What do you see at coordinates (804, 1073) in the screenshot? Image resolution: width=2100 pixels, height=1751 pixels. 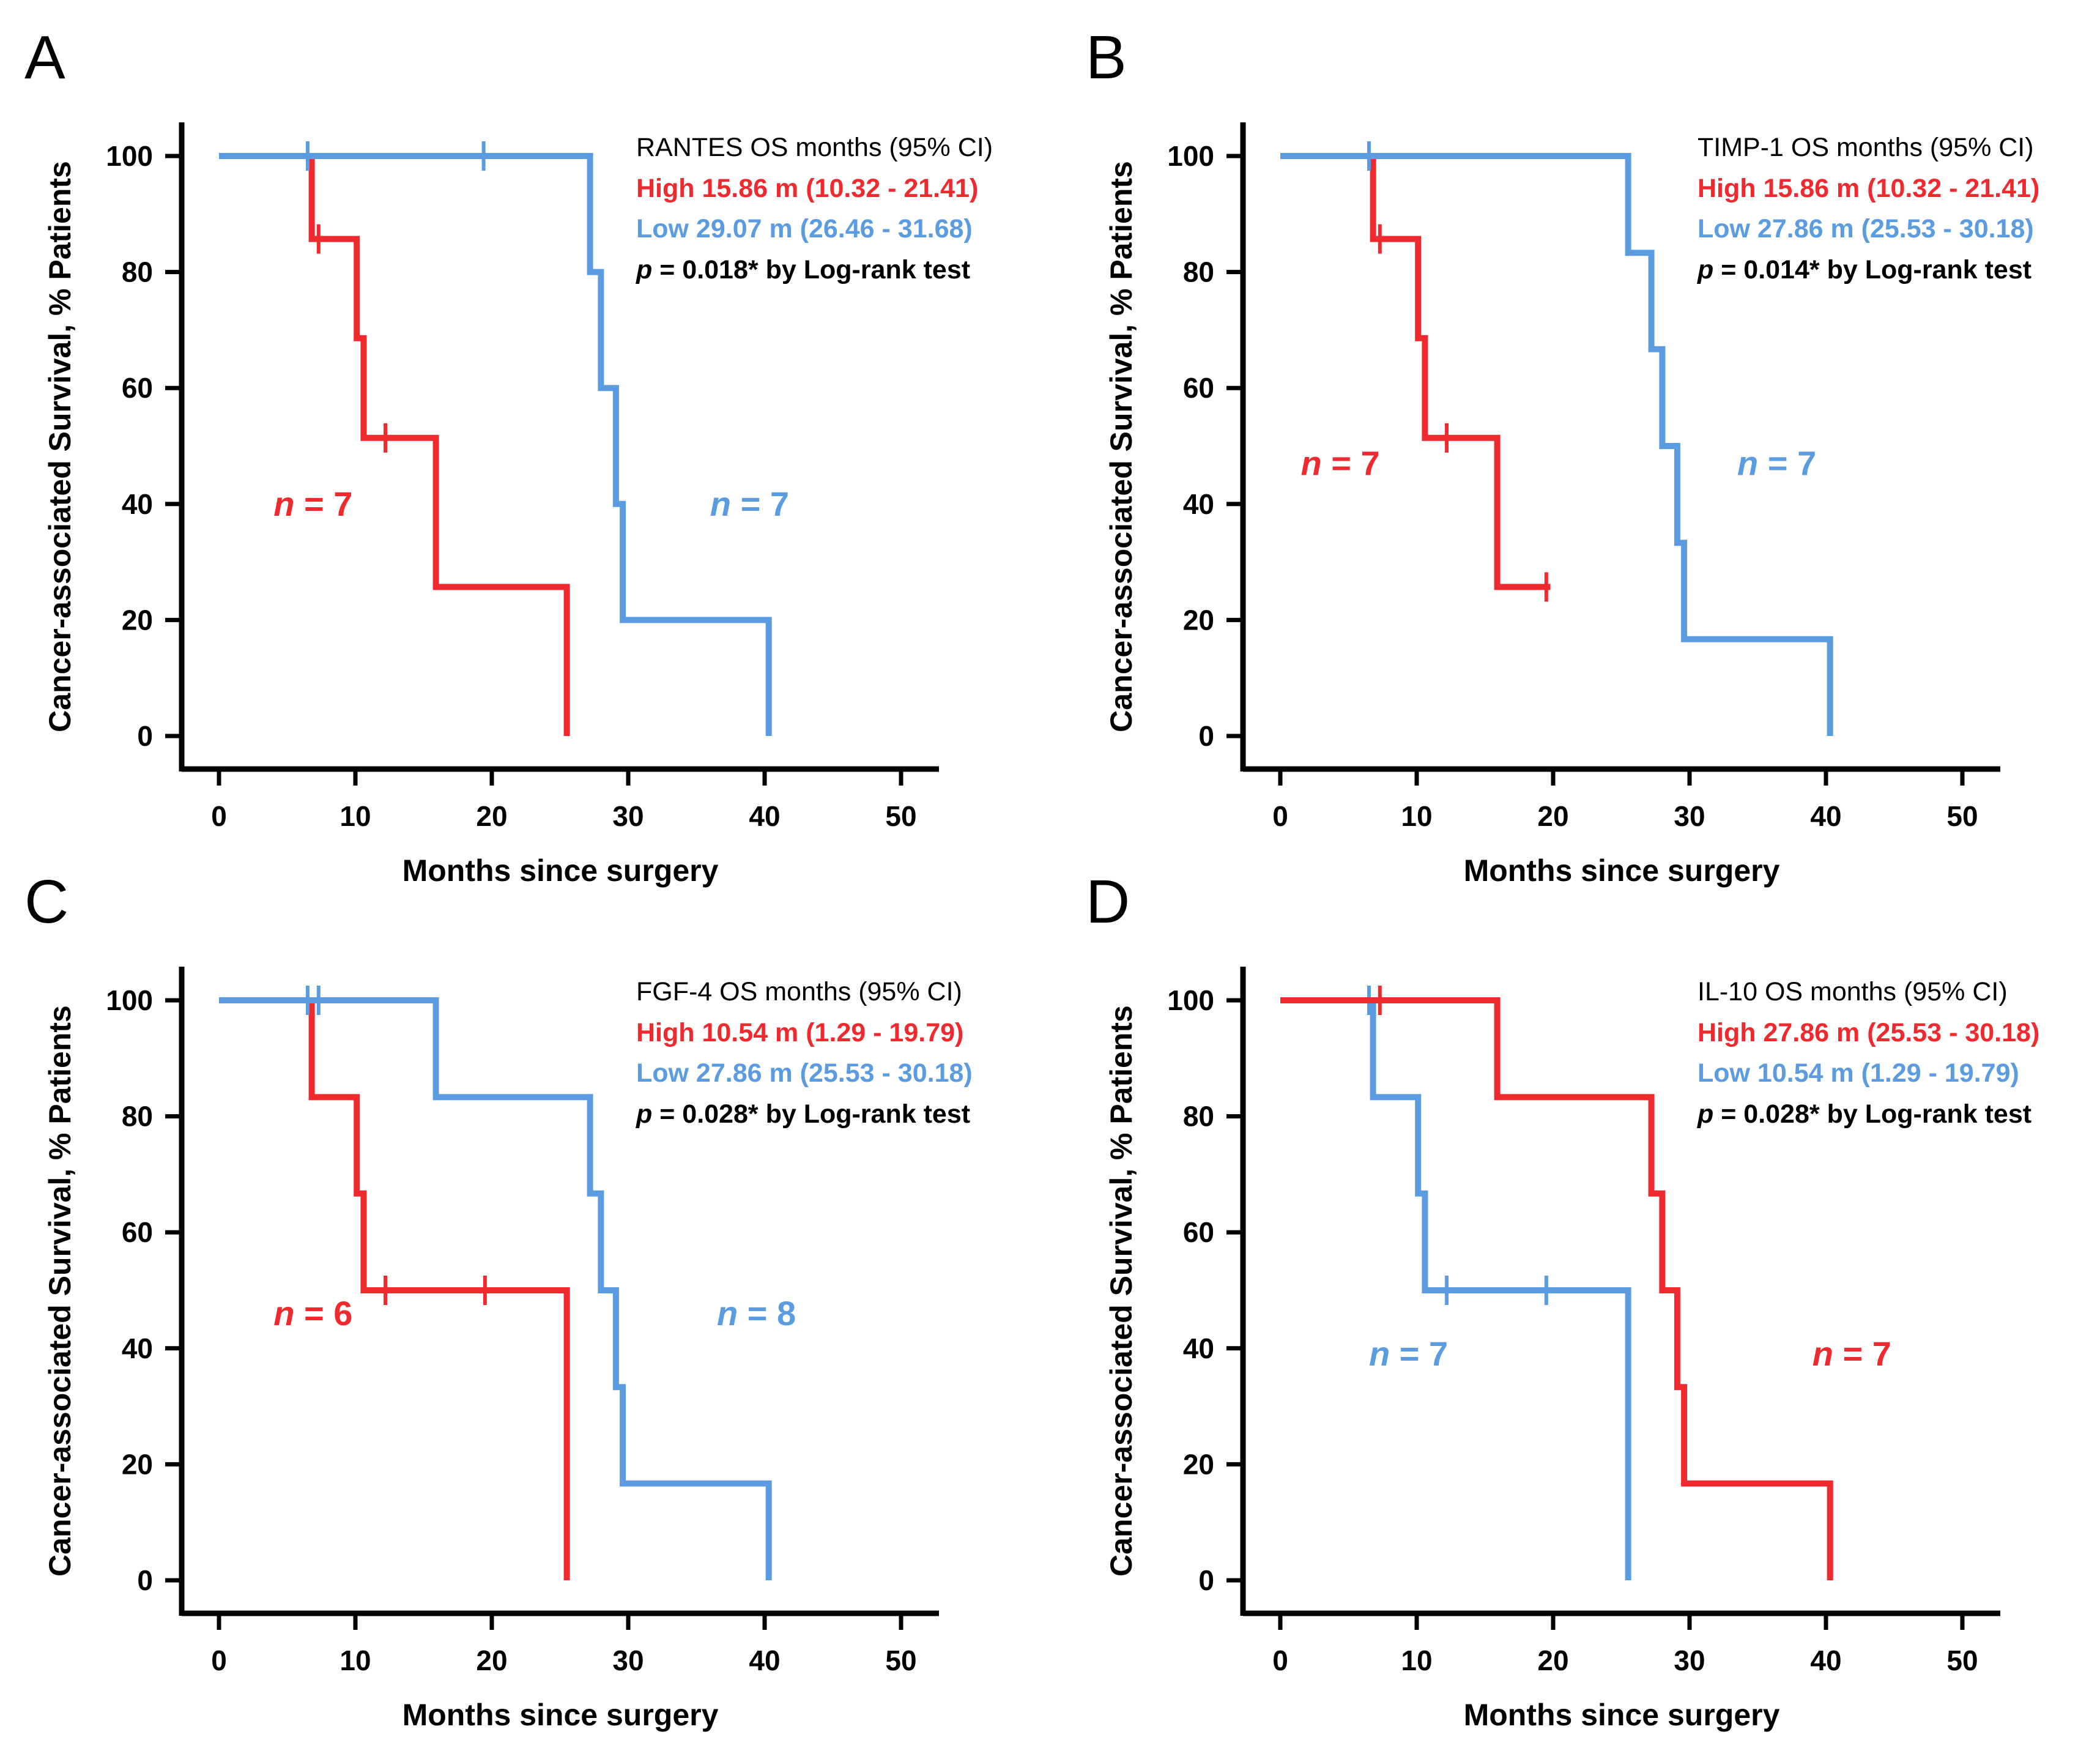 I see `legend-low: Low 27.86 m (25.53 - 30.18)` at bounding box center [804, 1073].